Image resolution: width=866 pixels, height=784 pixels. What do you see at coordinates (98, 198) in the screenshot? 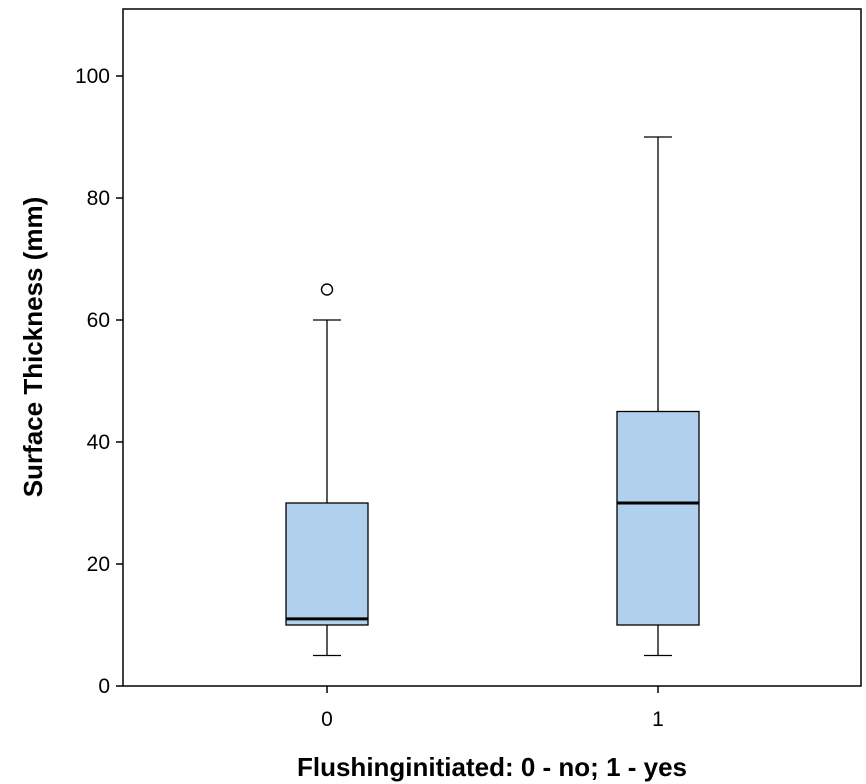
I see `y-tick-label: 80` at bounding box center [98, 198].